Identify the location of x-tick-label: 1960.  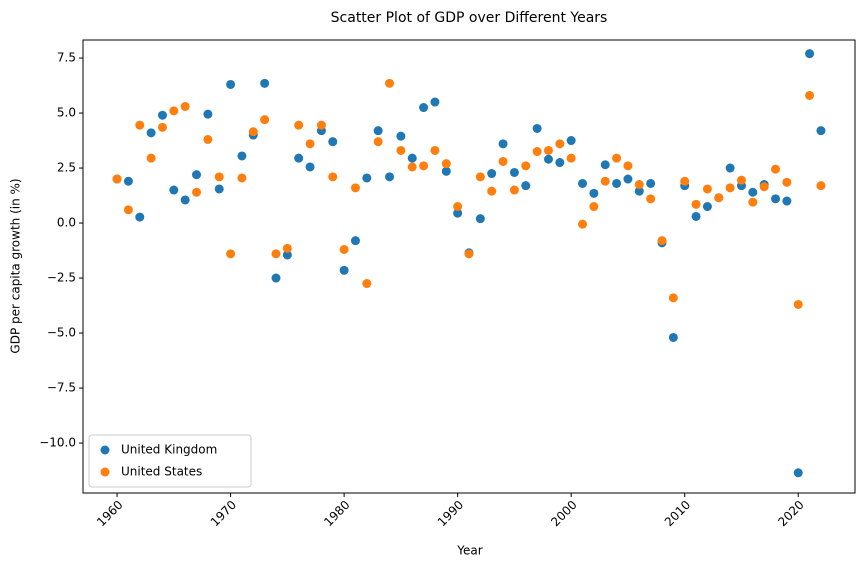
(109, 513).